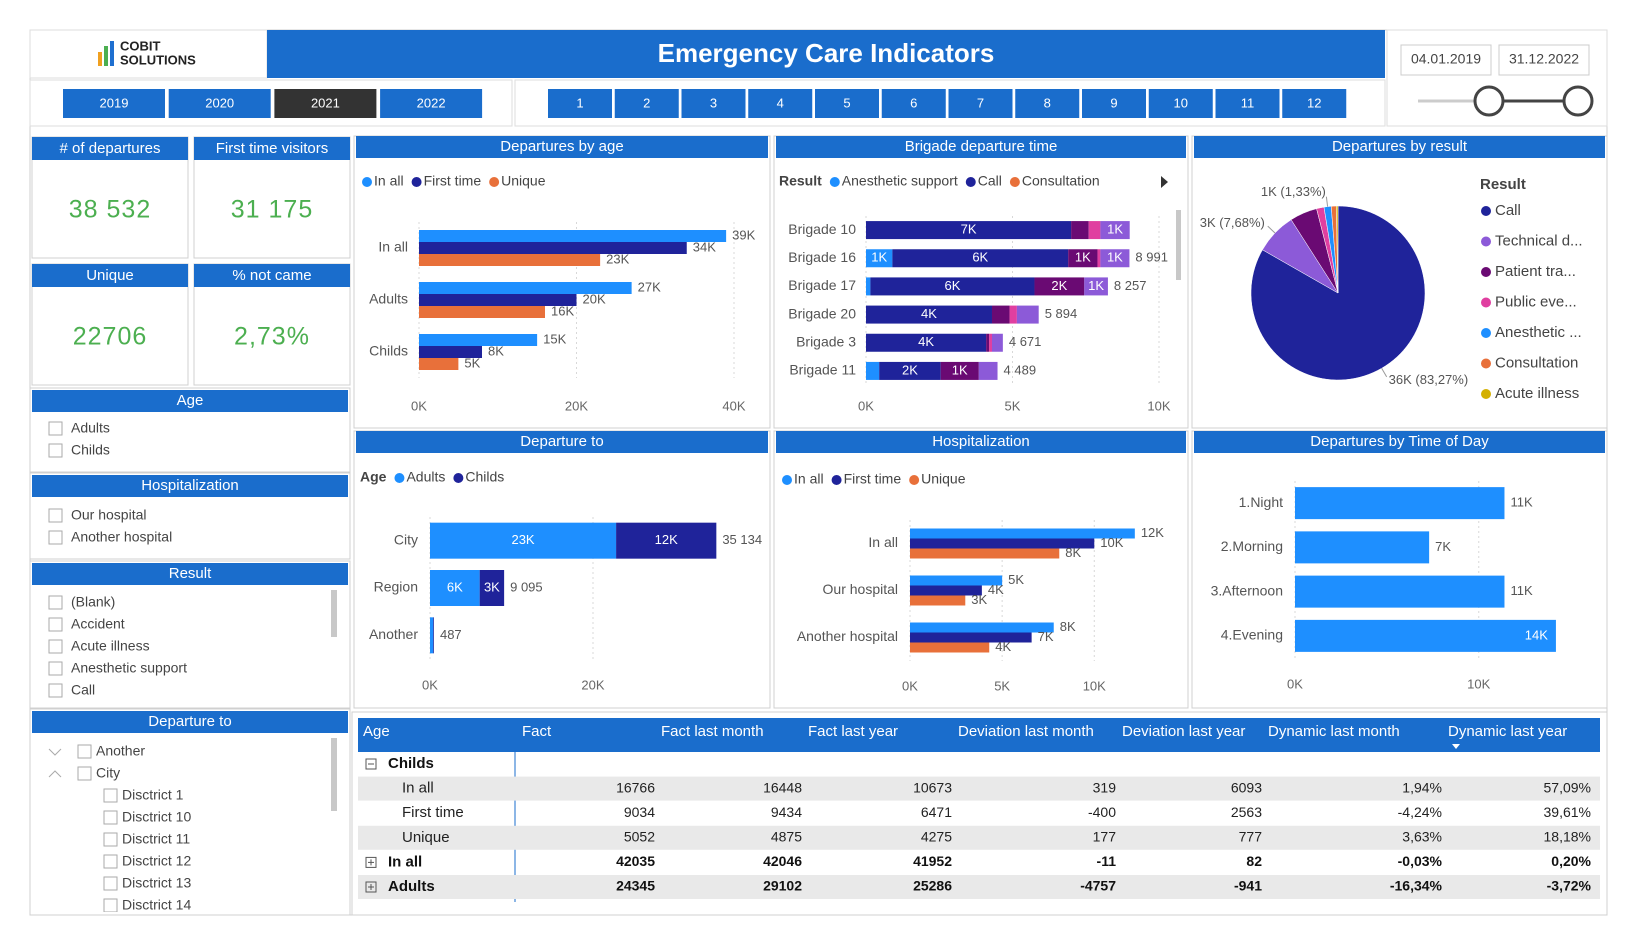  I want to click on slicer-header, so click(190, 401).